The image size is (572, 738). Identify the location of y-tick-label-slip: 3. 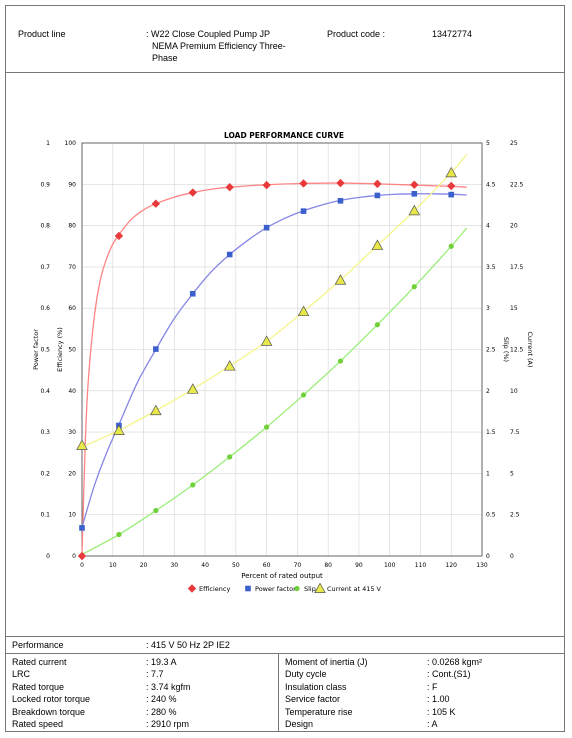
(488, 308).